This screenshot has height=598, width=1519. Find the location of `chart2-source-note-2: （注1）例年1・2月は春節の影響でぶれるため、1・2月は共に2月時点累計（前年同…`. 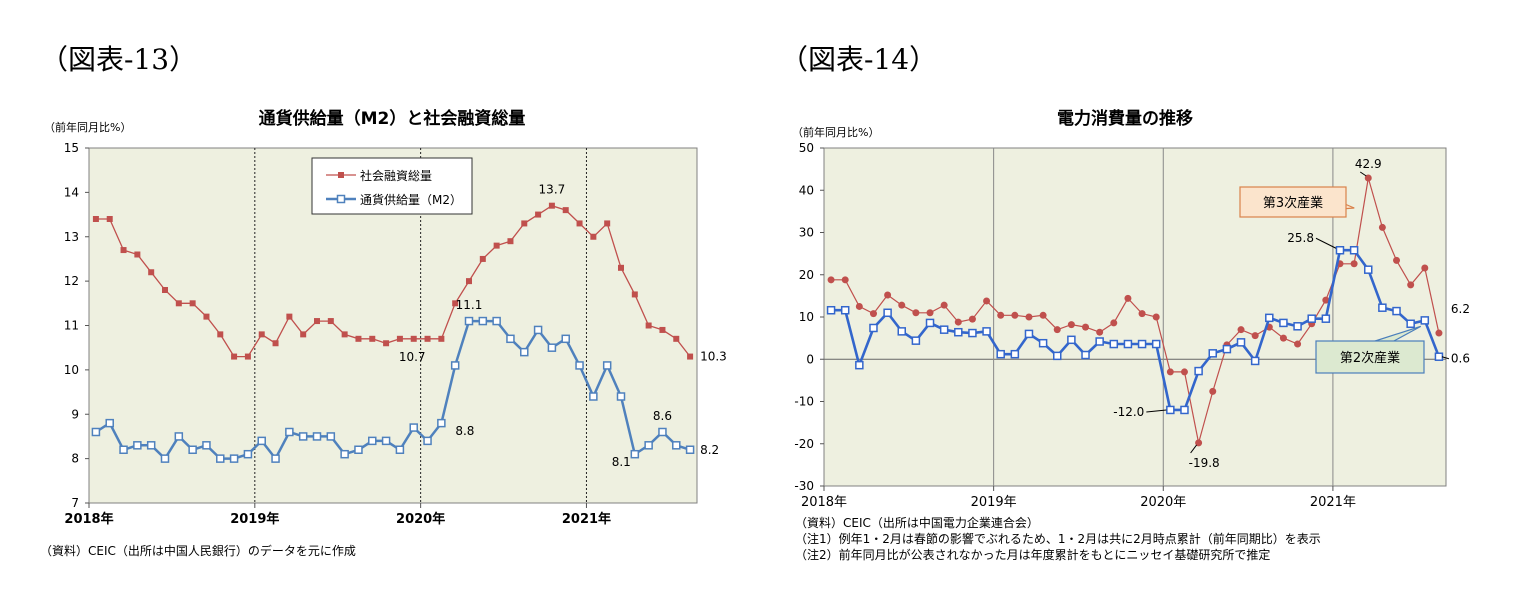

chart2-source-note-2: （注1）例年1・2月は春節の影響でぶれるため、1・2月は共に2月時点累計（前年同… is located at coordinates (1058, 539).